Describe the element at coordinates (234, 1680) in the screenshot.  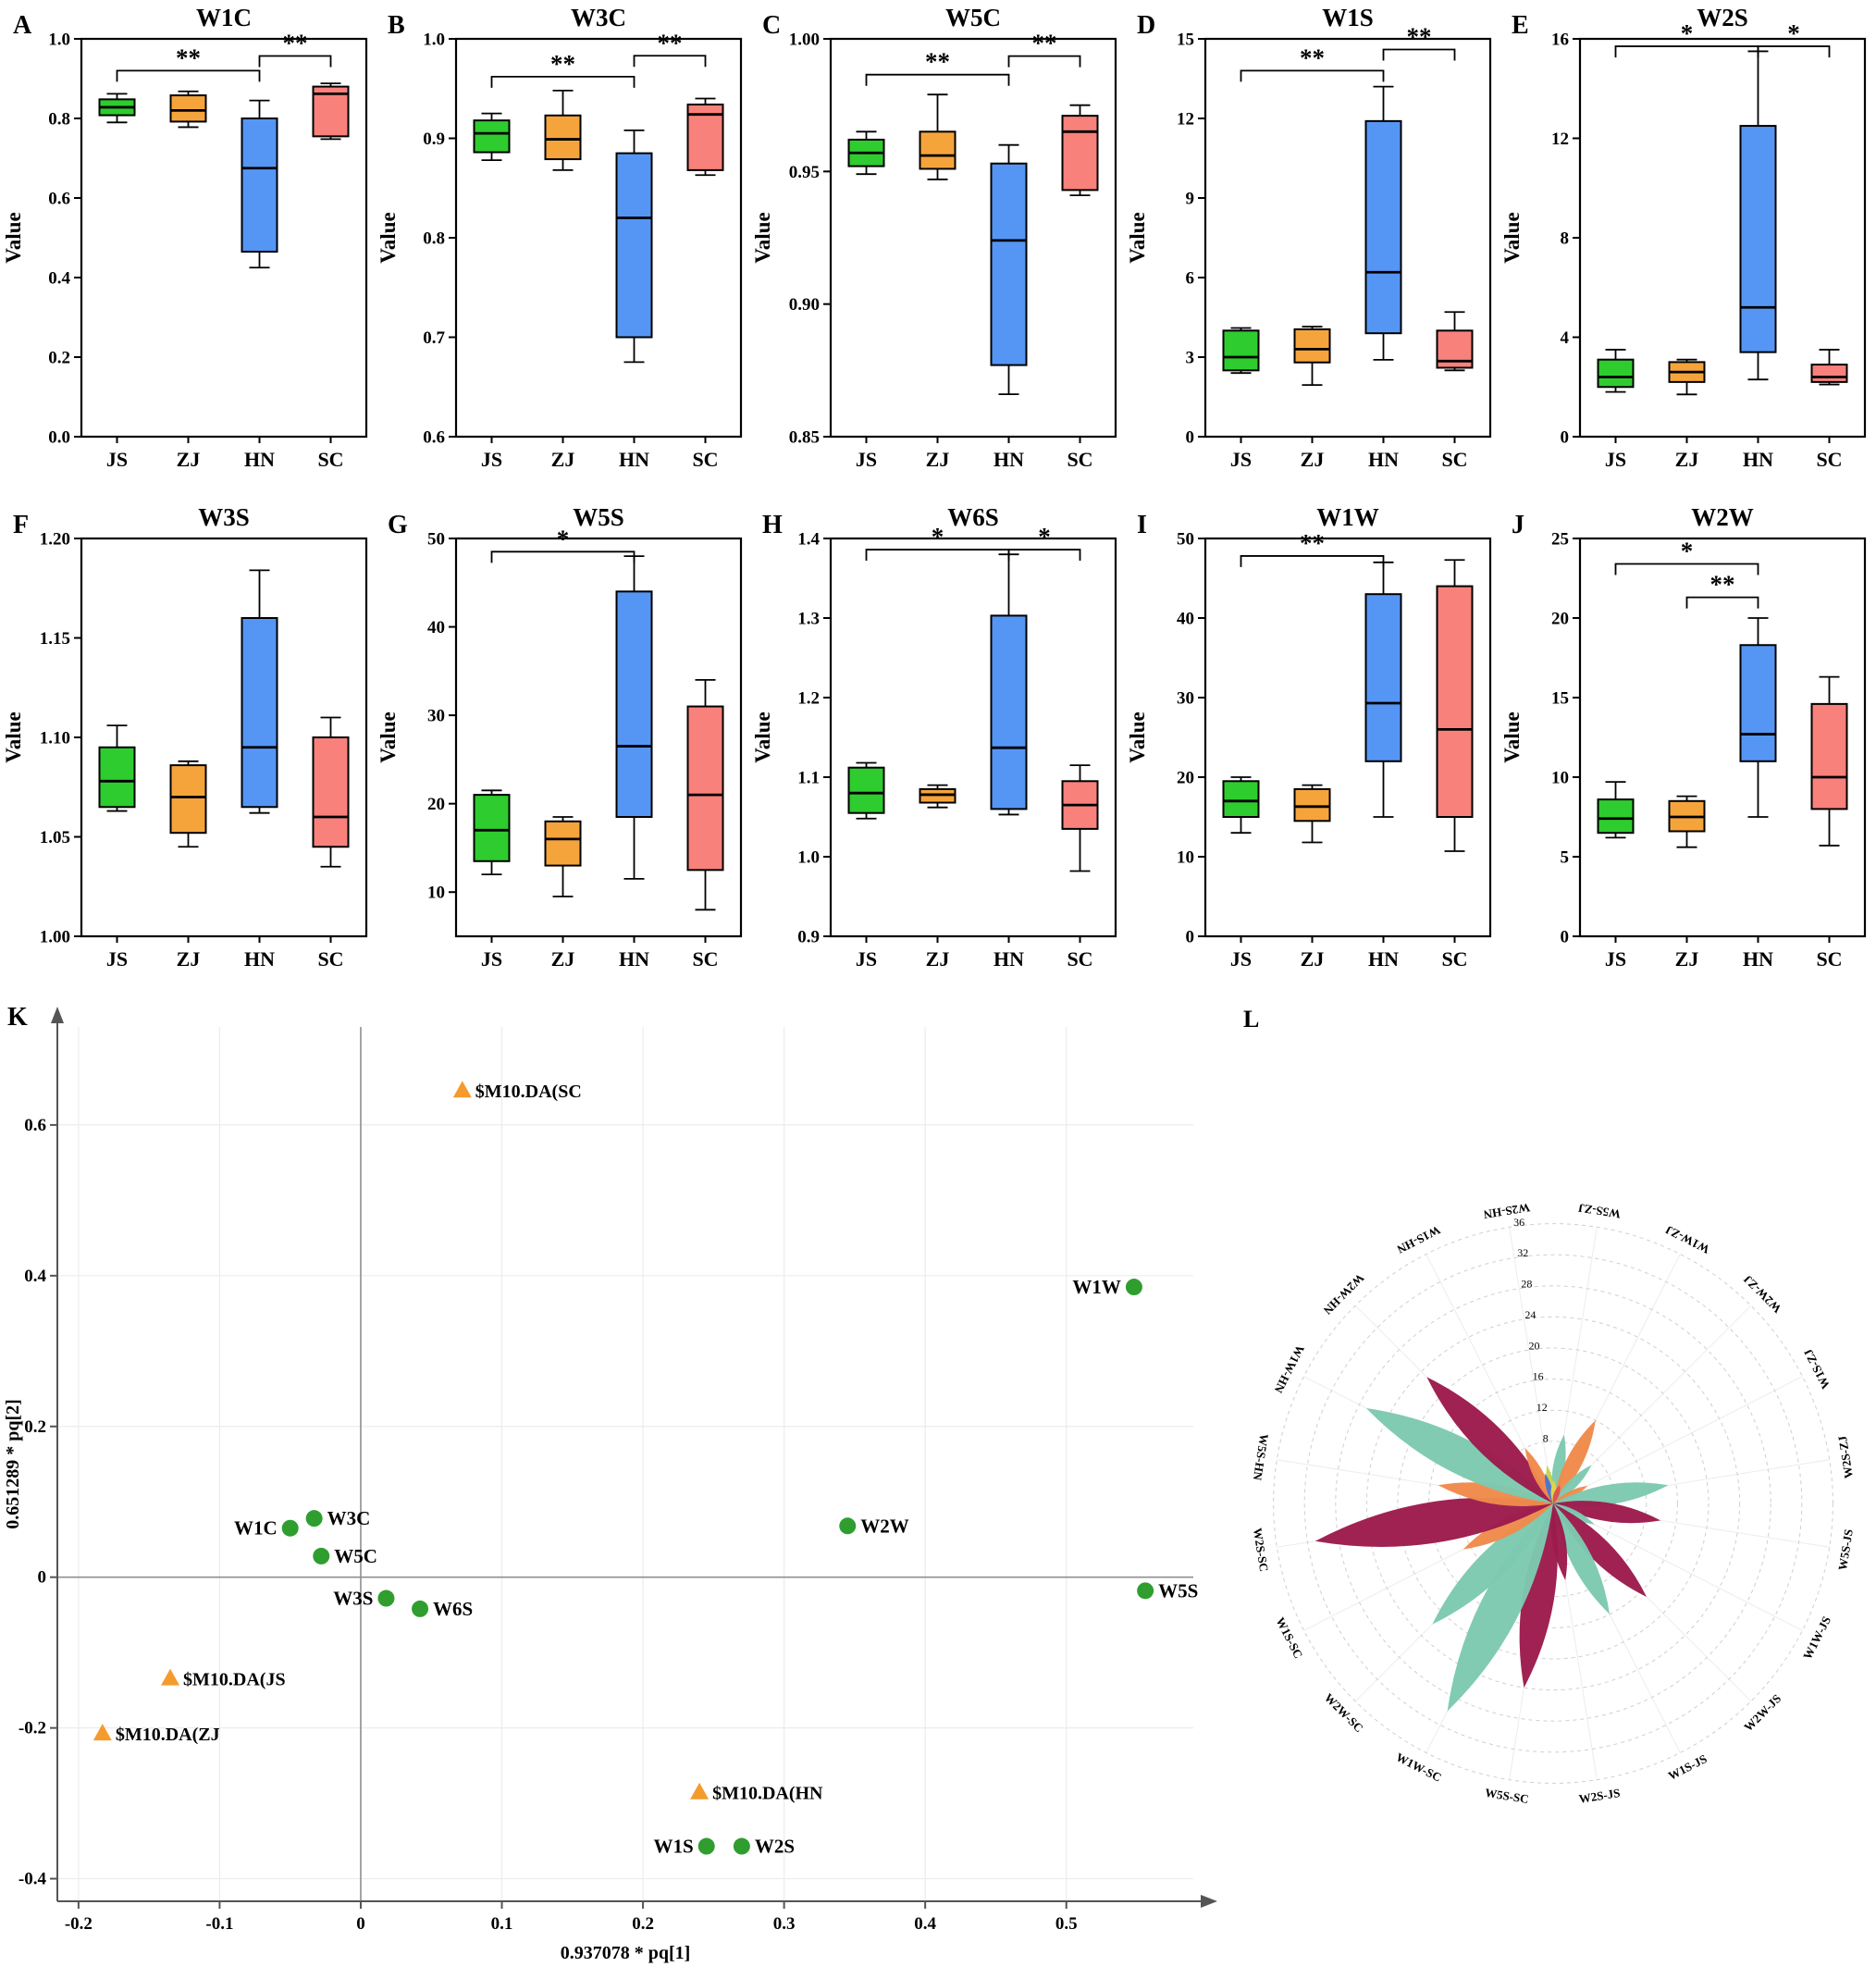
I see `triangle-label: $M10.DA(JS` at that location.